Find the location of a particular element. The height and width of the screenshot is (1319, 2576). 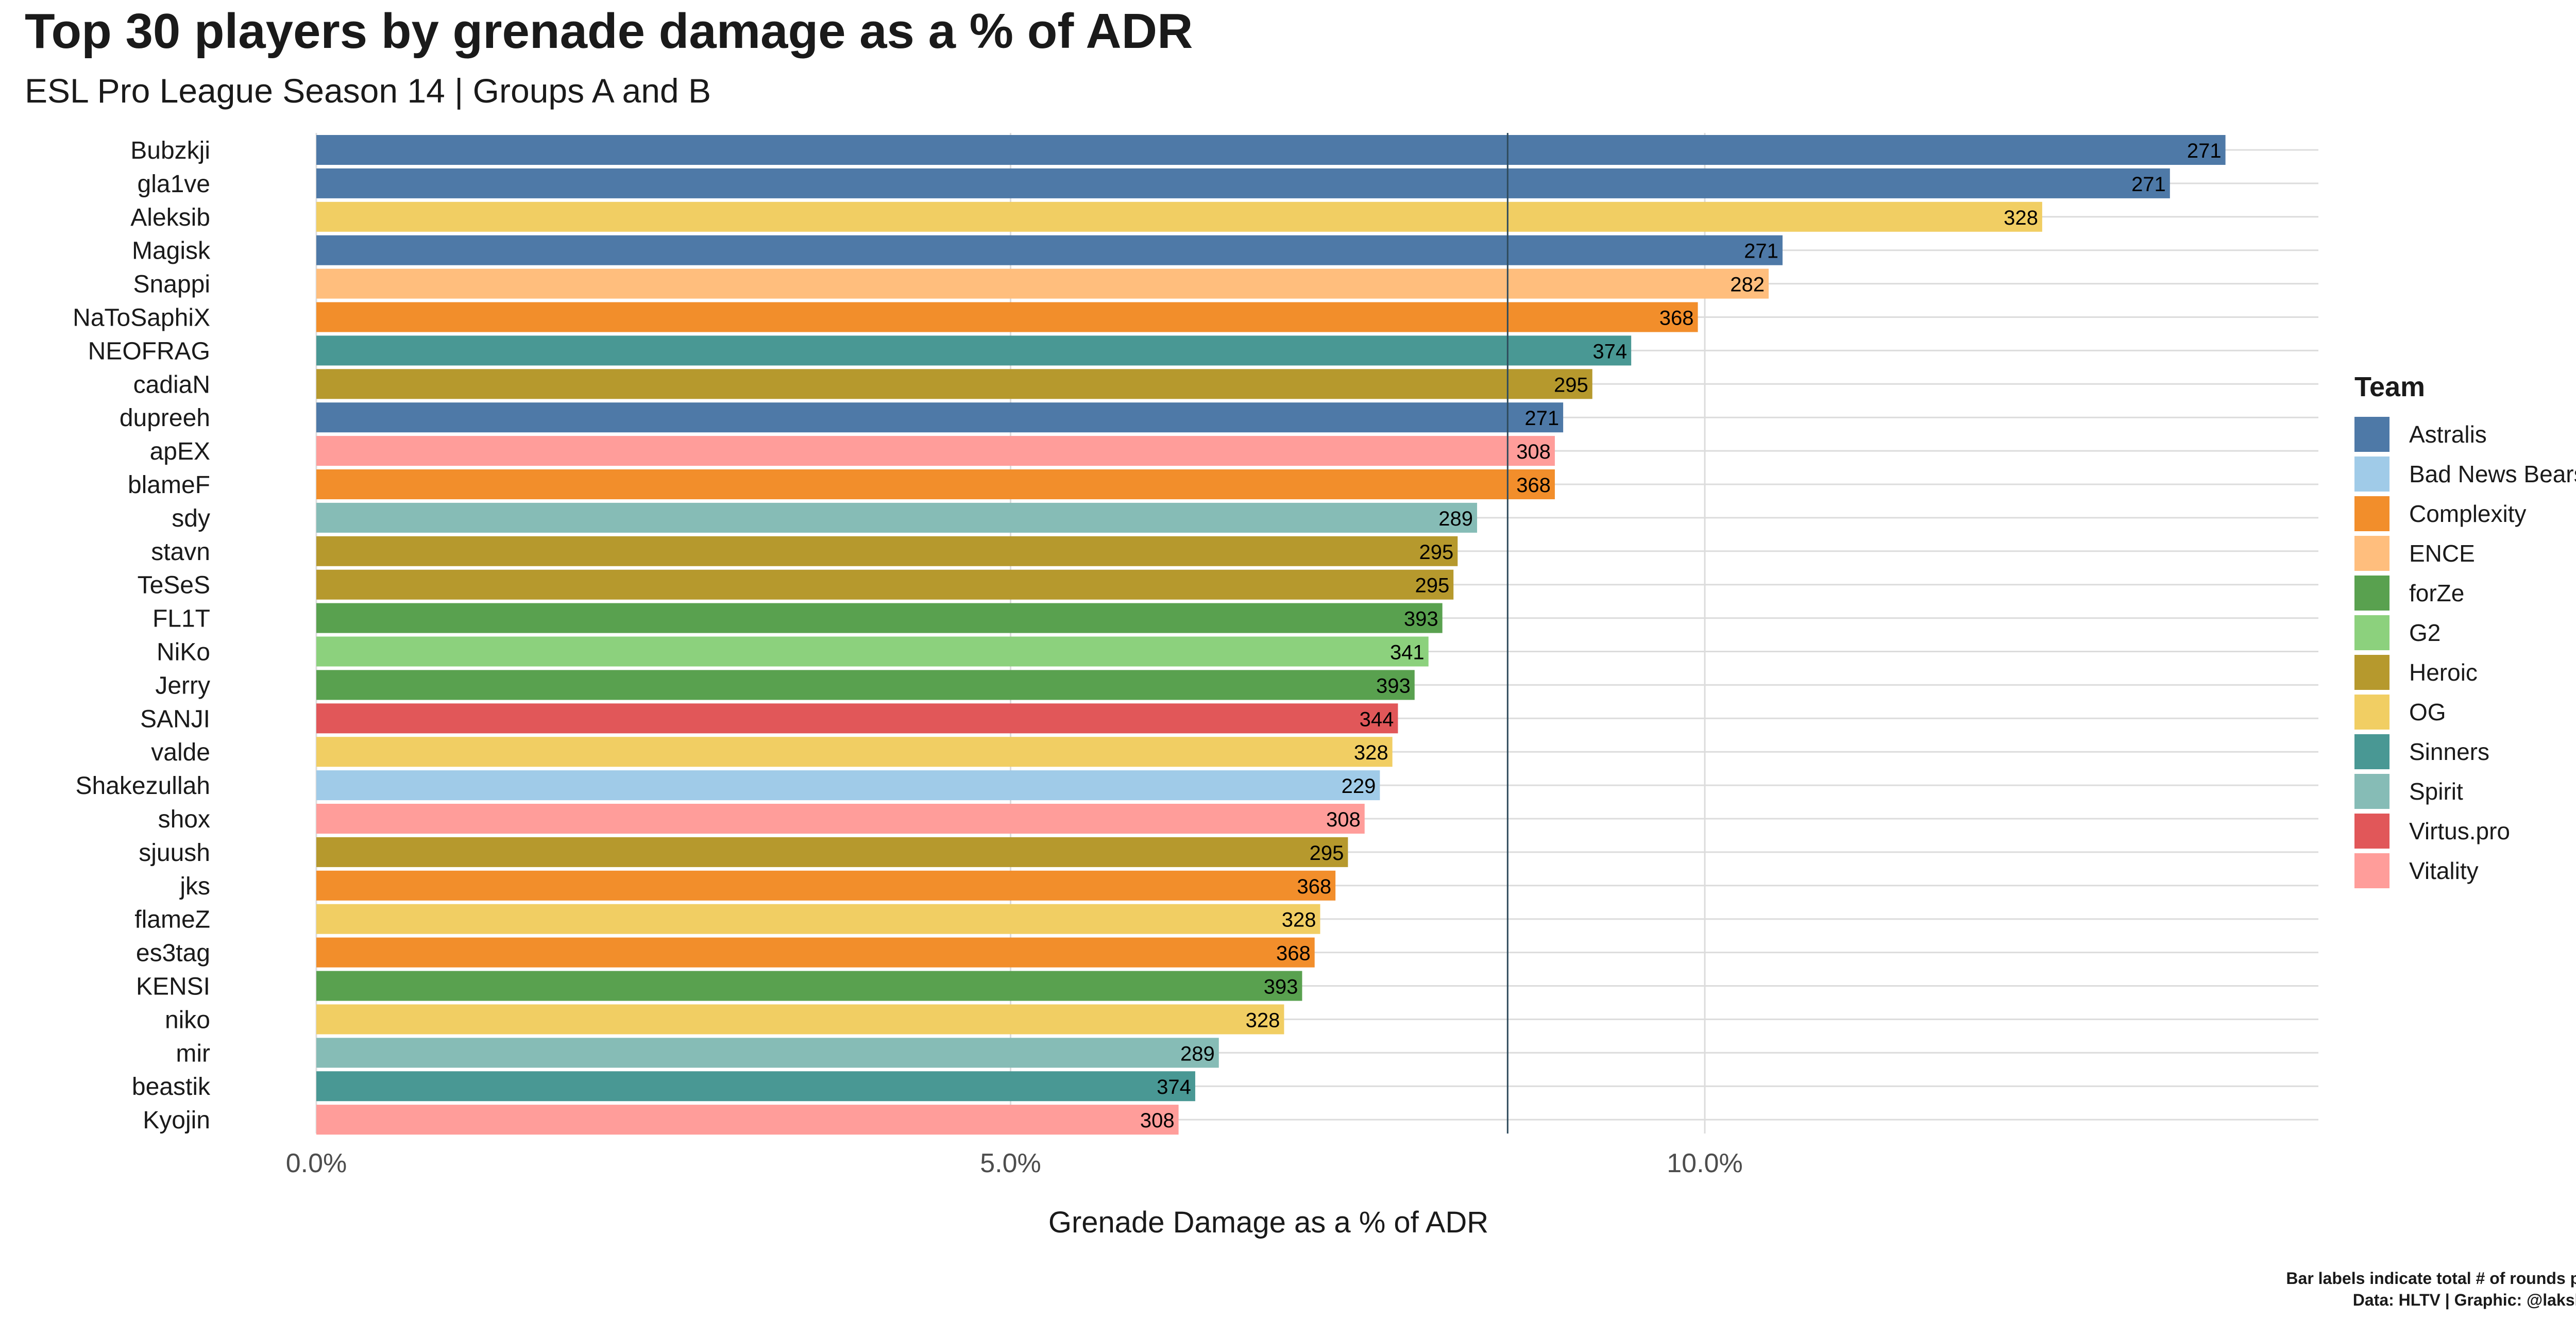

y-tick-label: cadiaN is located at coordinates (171, 384).